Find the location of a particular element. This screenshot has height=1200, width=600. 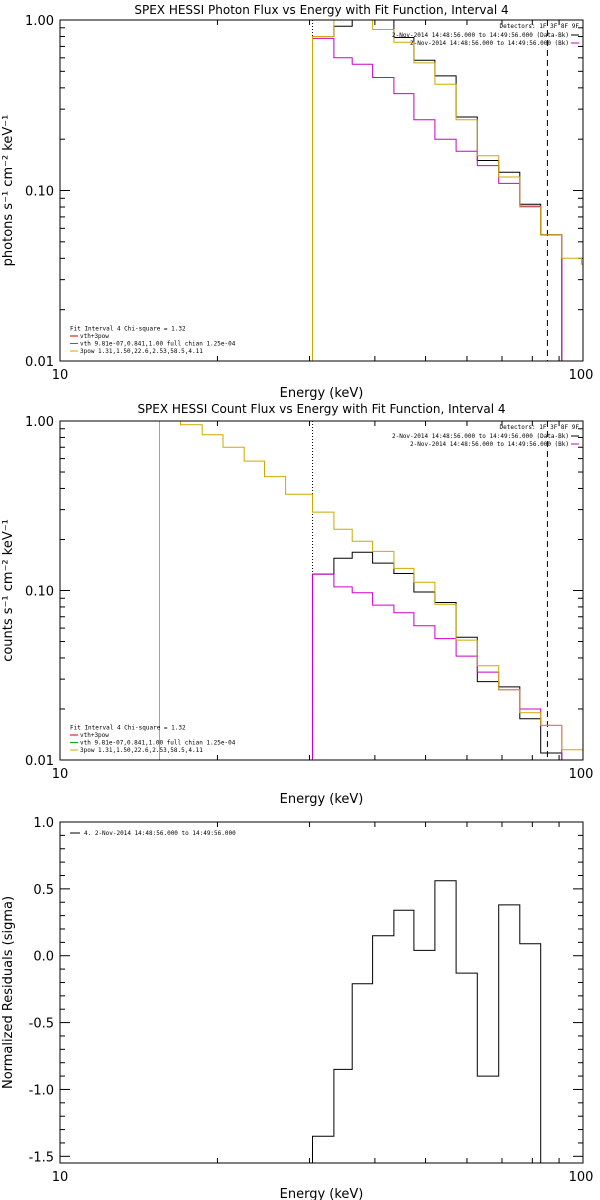

y-tick-label: 0.5 is located at coordinates (43, 890).